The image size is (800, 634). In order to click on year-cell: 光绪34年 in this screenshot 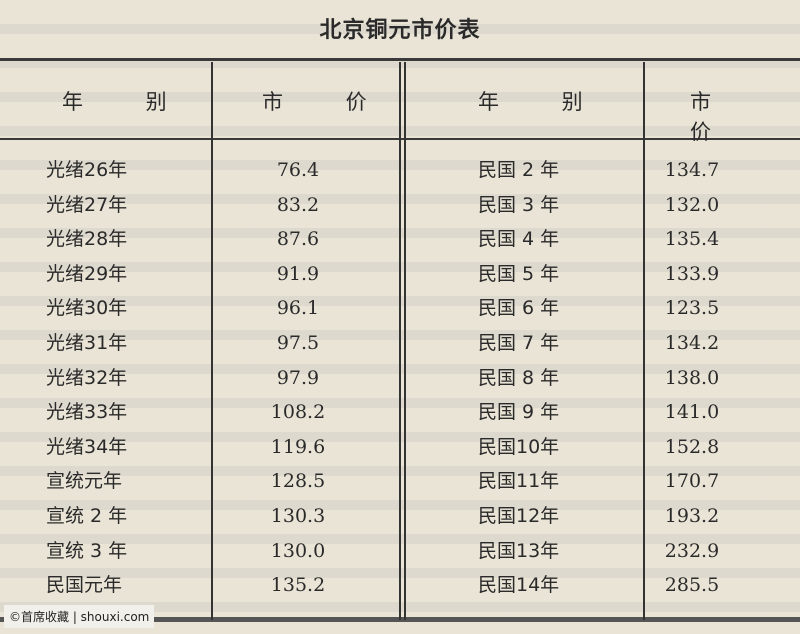, I will do `click(87, 446)`.